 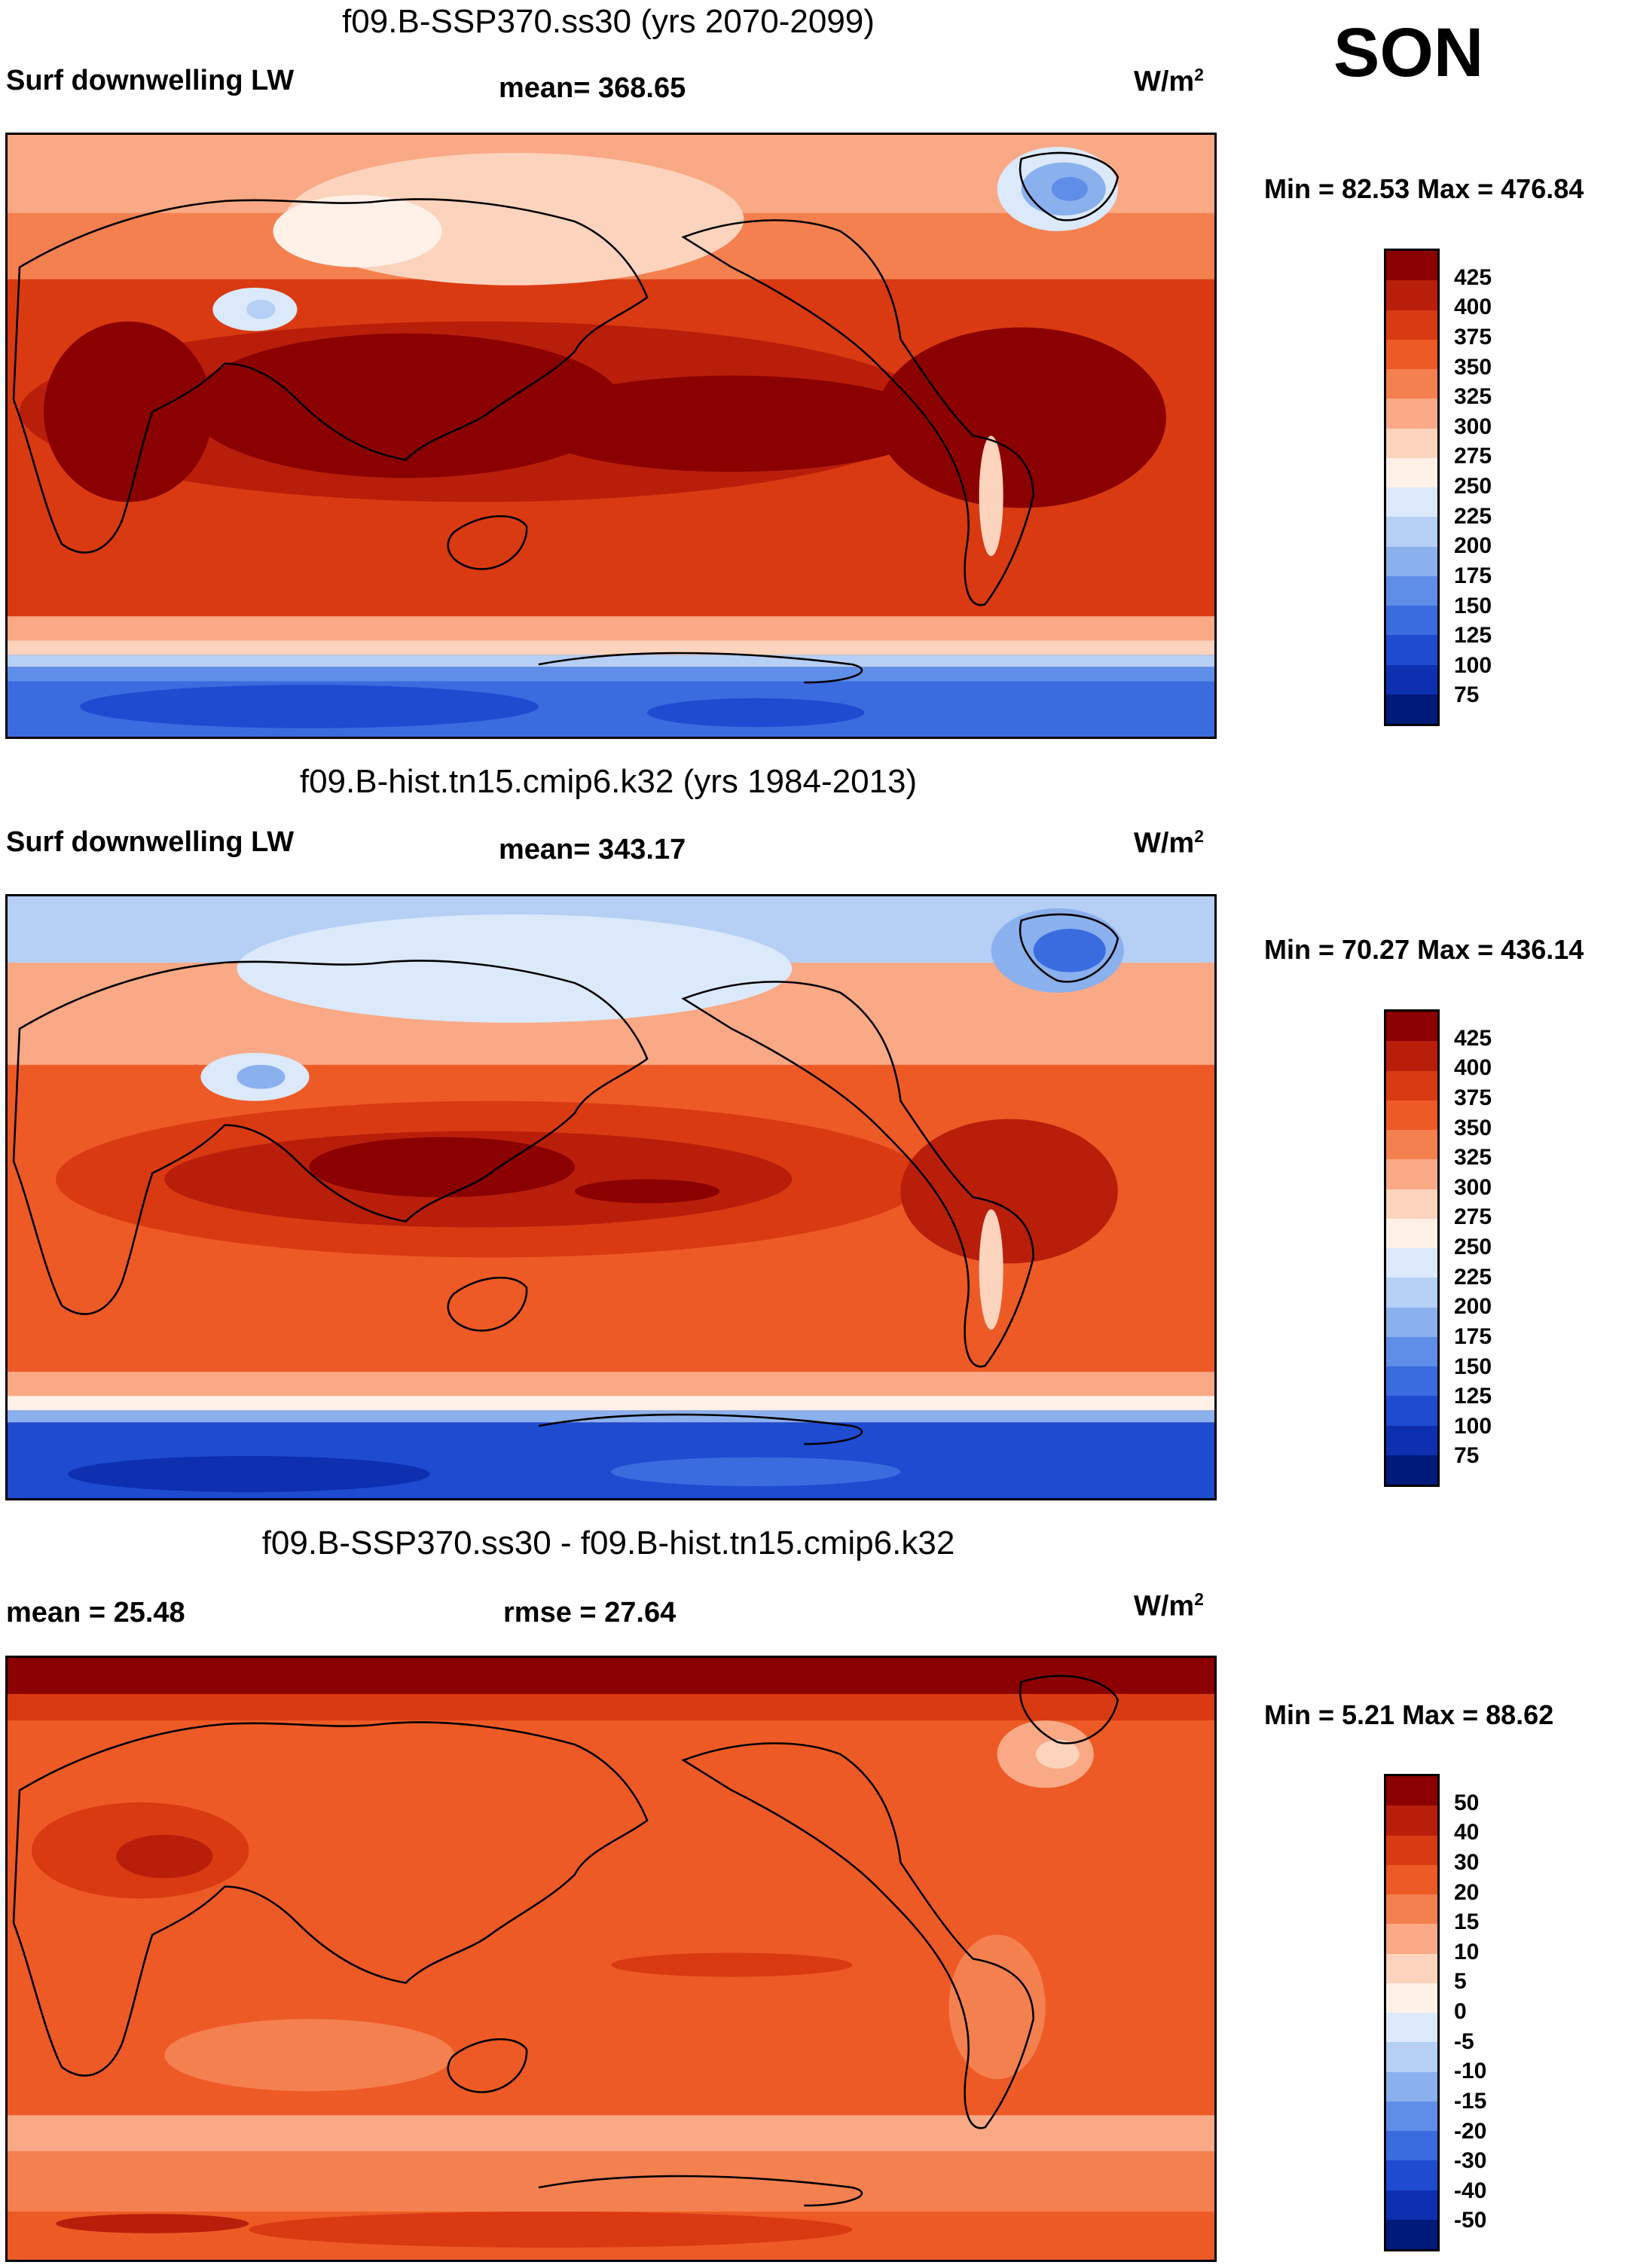 I want to click on panel3-rmse-label: rmse = 27.64, so click(x=590, y=1613).